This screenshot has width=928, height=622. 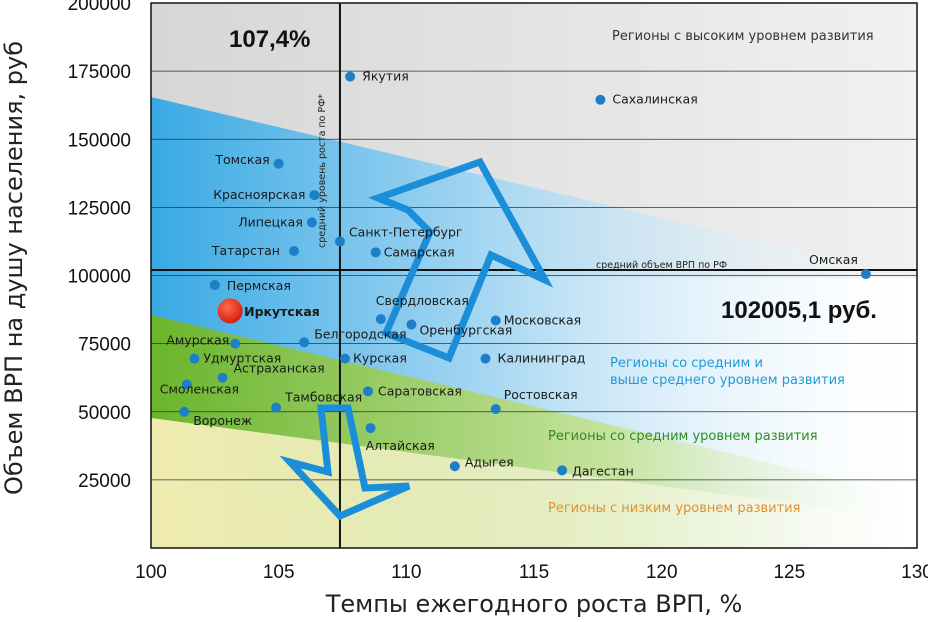 I want to click on avg-growth-value-label: 107,4%, so click(x=269, y=39).